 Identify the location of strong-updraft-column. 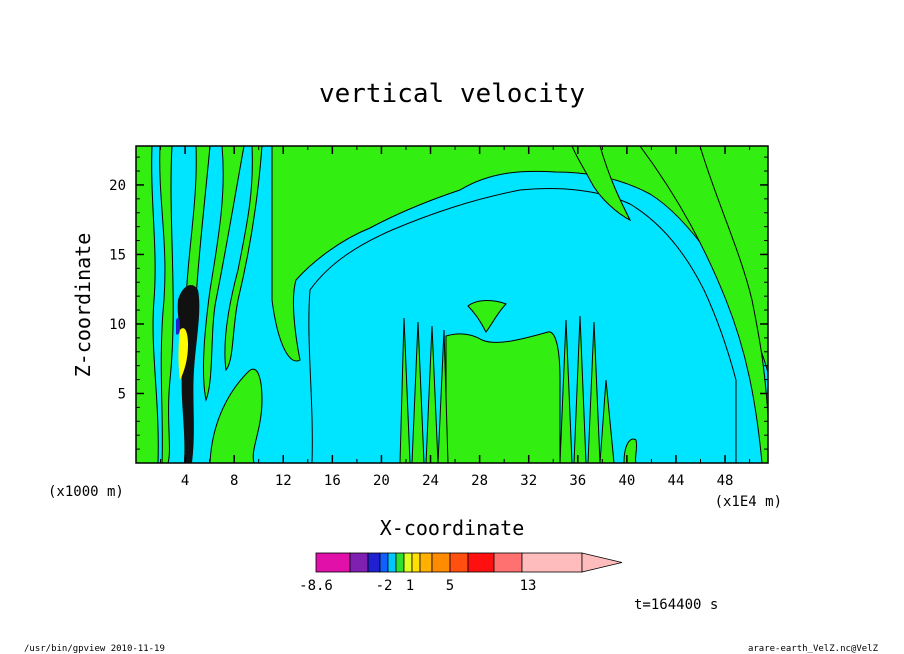
(188, 374).